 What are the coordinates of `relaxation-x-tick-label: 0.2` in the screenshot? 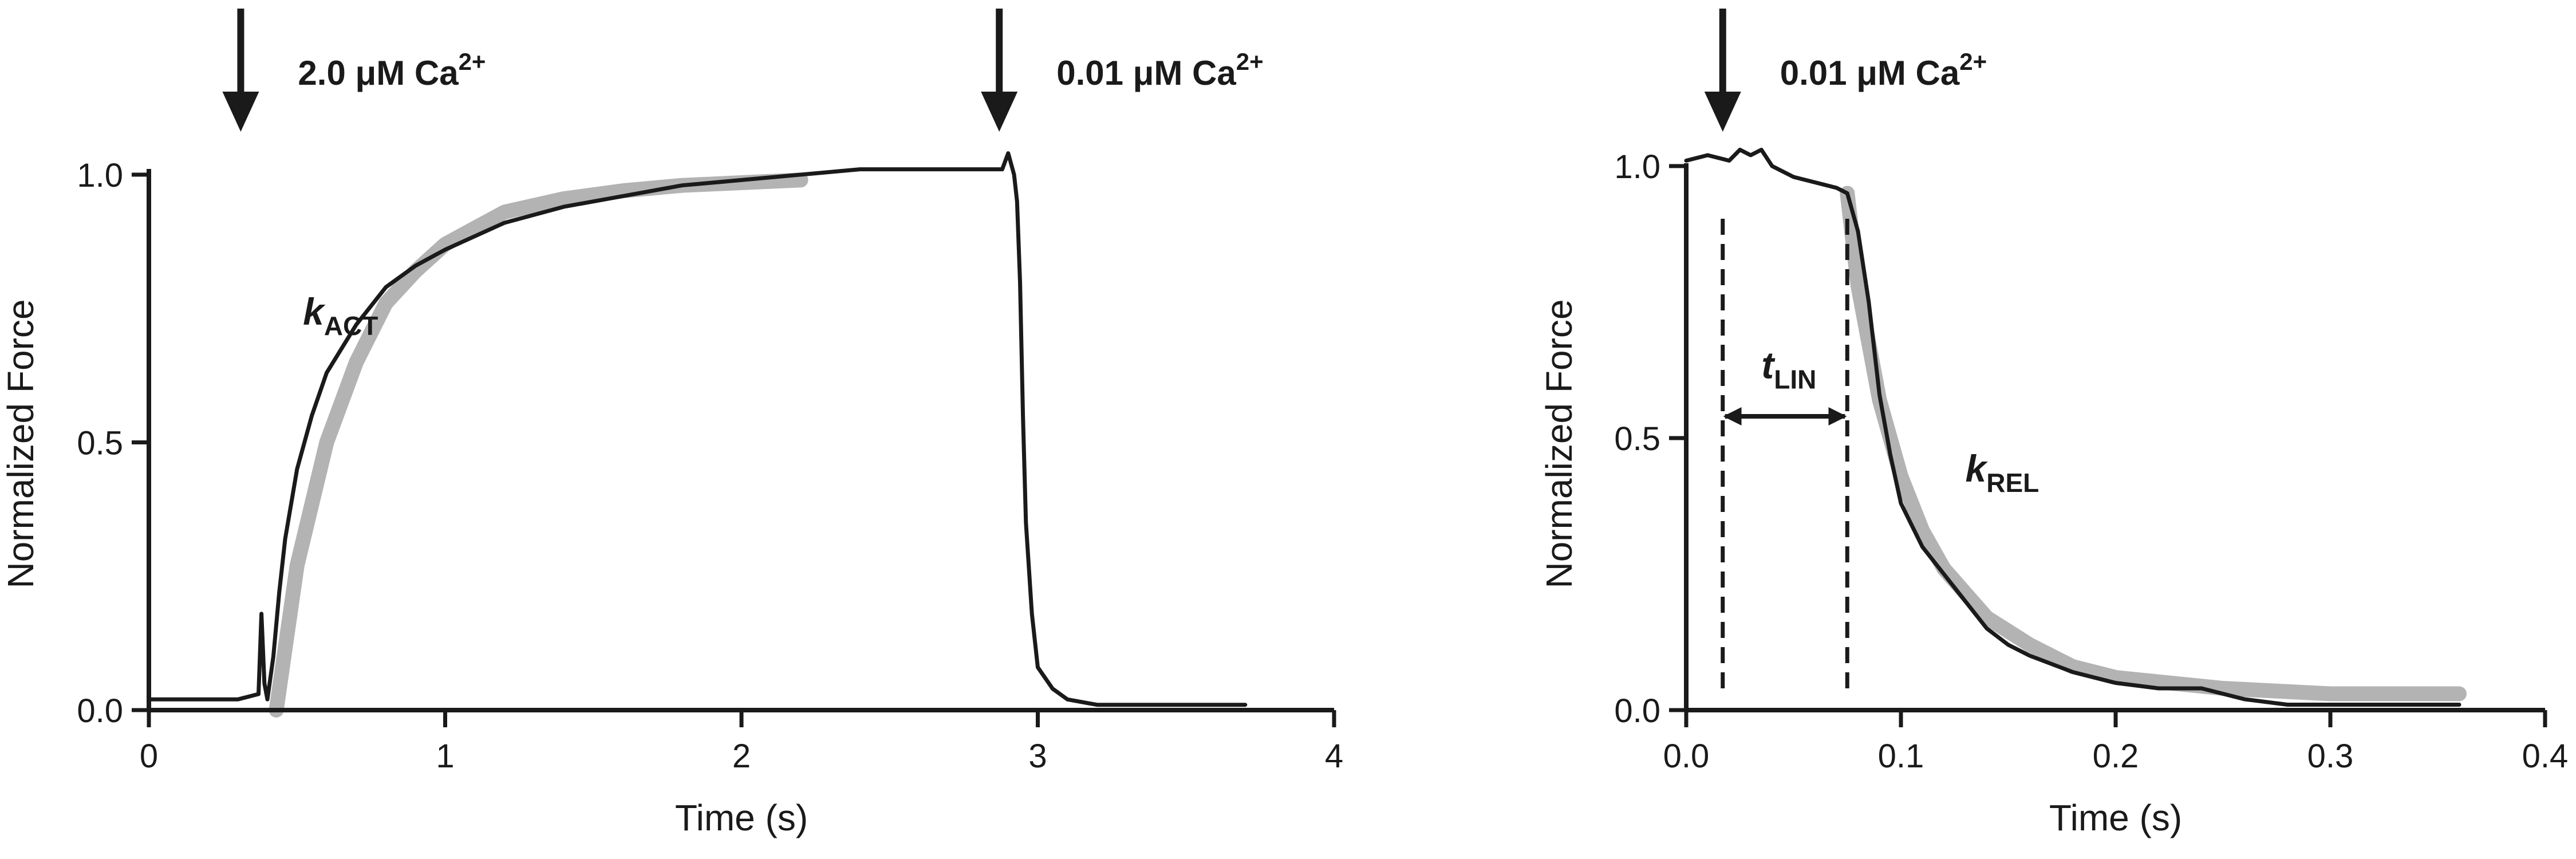 It's located at (2116, 756).